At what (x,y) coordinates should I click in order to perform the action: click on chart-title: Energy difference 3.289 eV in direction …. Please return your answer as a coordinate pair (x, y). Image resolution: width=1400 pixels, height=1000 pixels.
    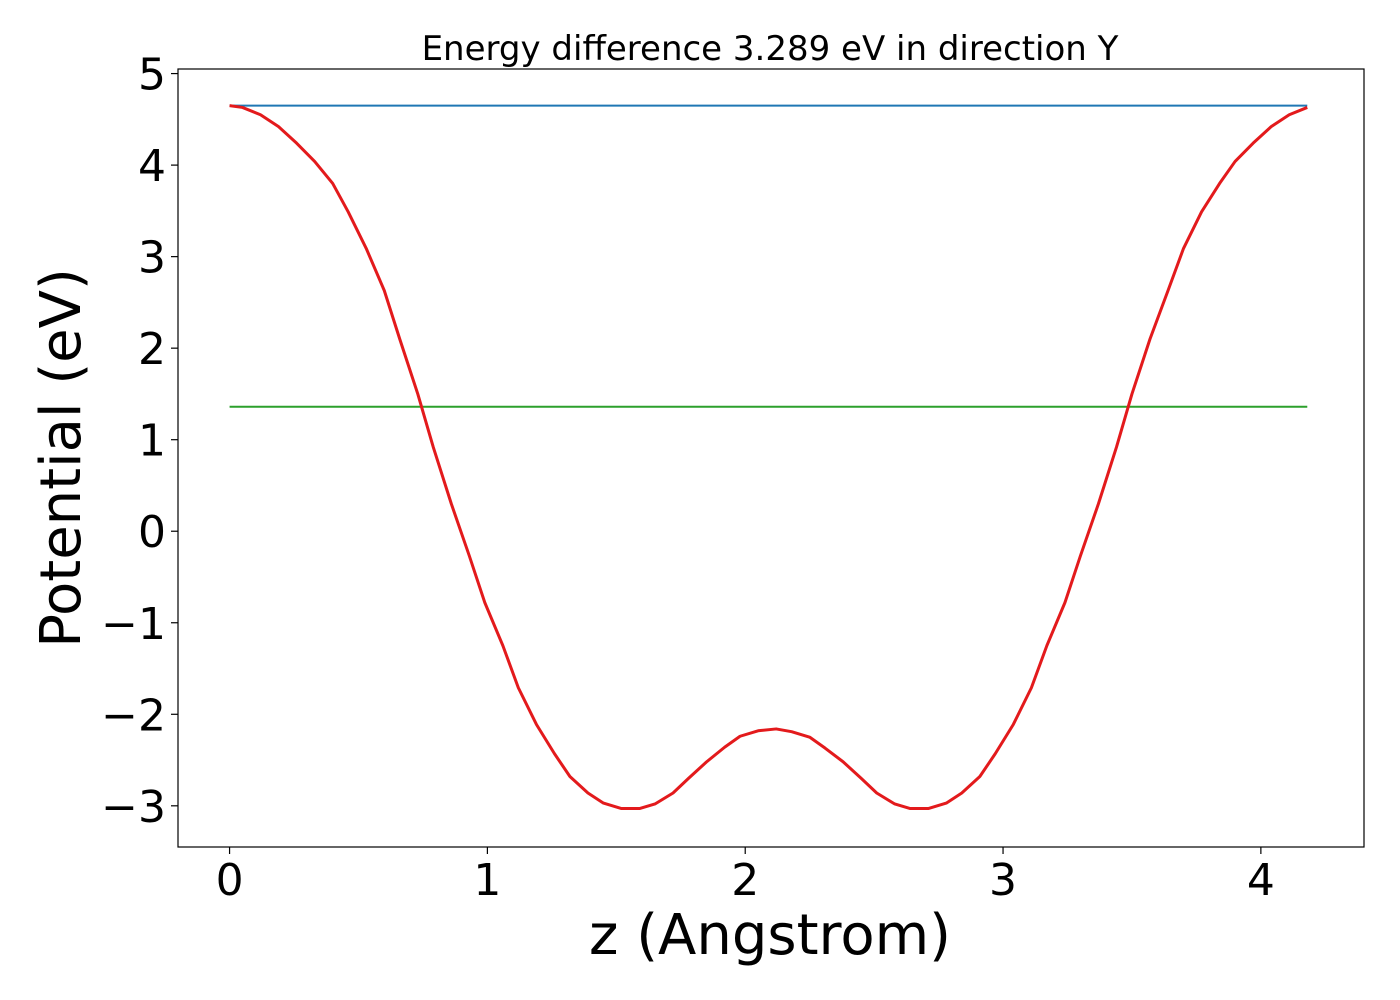
    Looking at the image, I should click on (770, 49).